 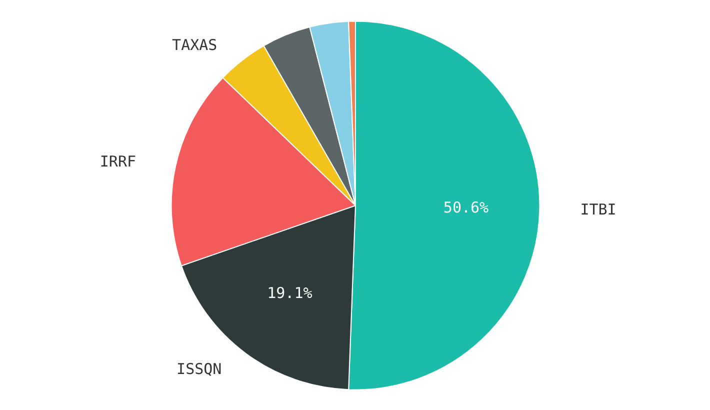 I want to click on slice-label: IRRF, so click(x=118, y=161).